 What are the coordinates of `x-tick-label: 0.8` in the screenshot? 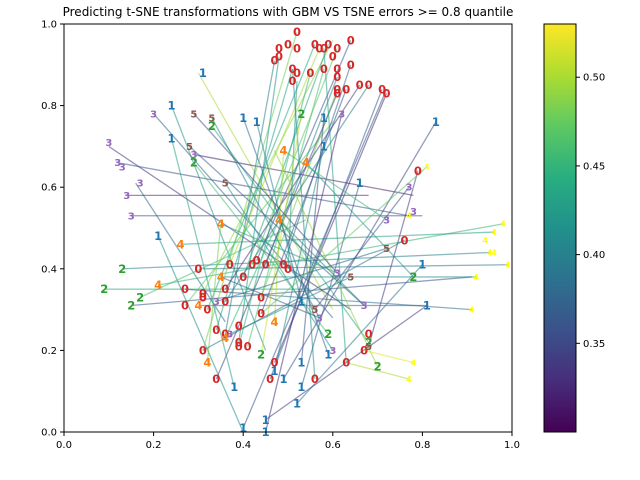 It's located at (422, 445).